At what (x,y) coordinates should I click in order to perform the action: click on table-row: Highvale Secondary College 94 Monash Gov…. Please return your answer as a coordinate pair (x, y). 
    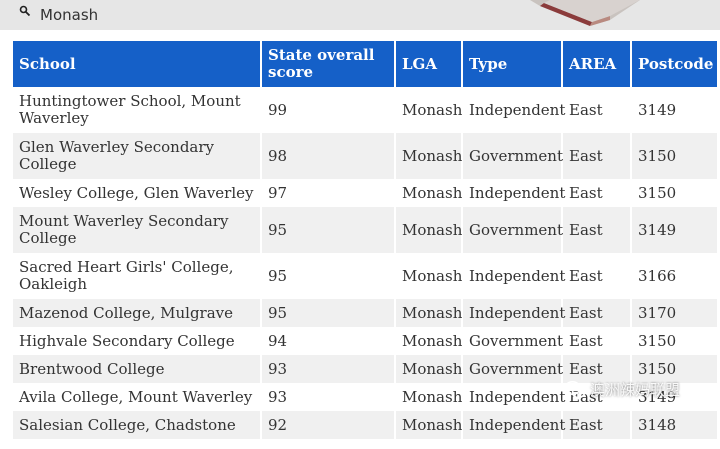
    Looking at the image, I should click on (365, 341).